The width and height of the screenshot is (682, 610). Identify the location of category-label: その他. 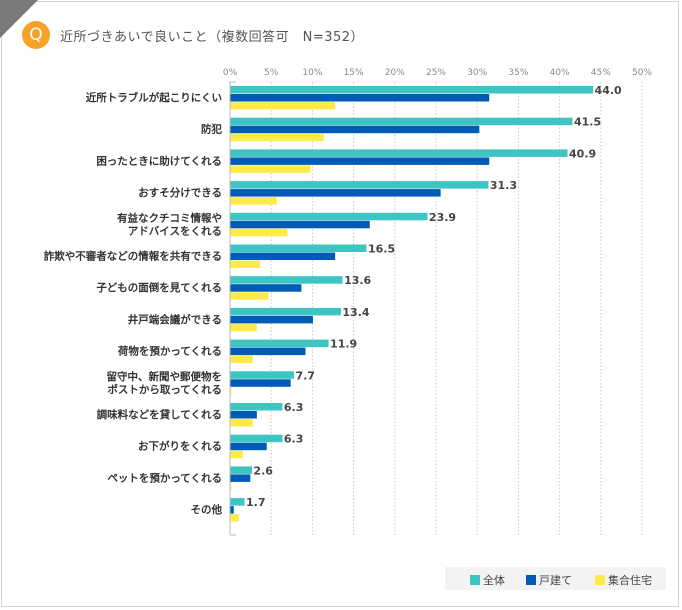
(207, 509).